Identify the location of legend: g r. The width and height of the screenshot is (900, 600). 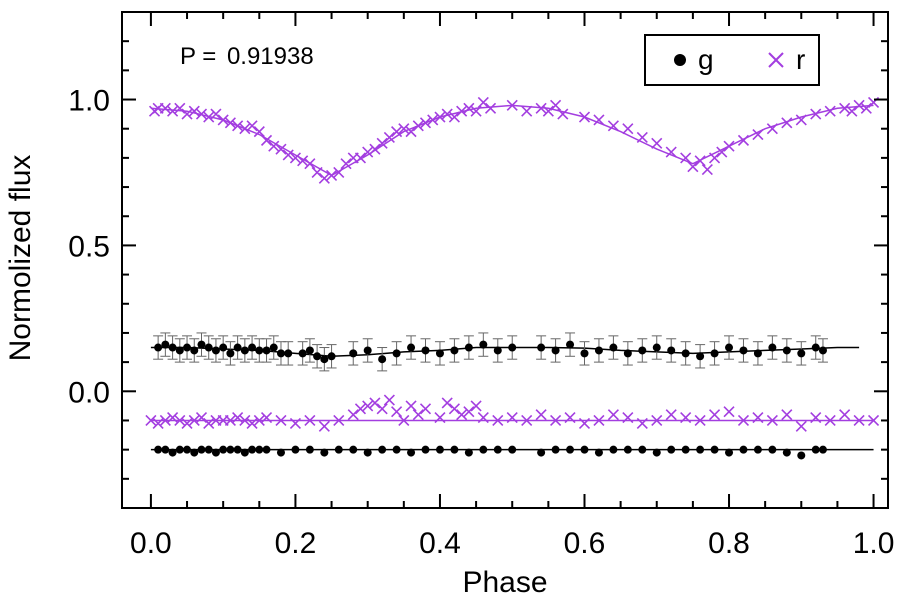
(732, 60).